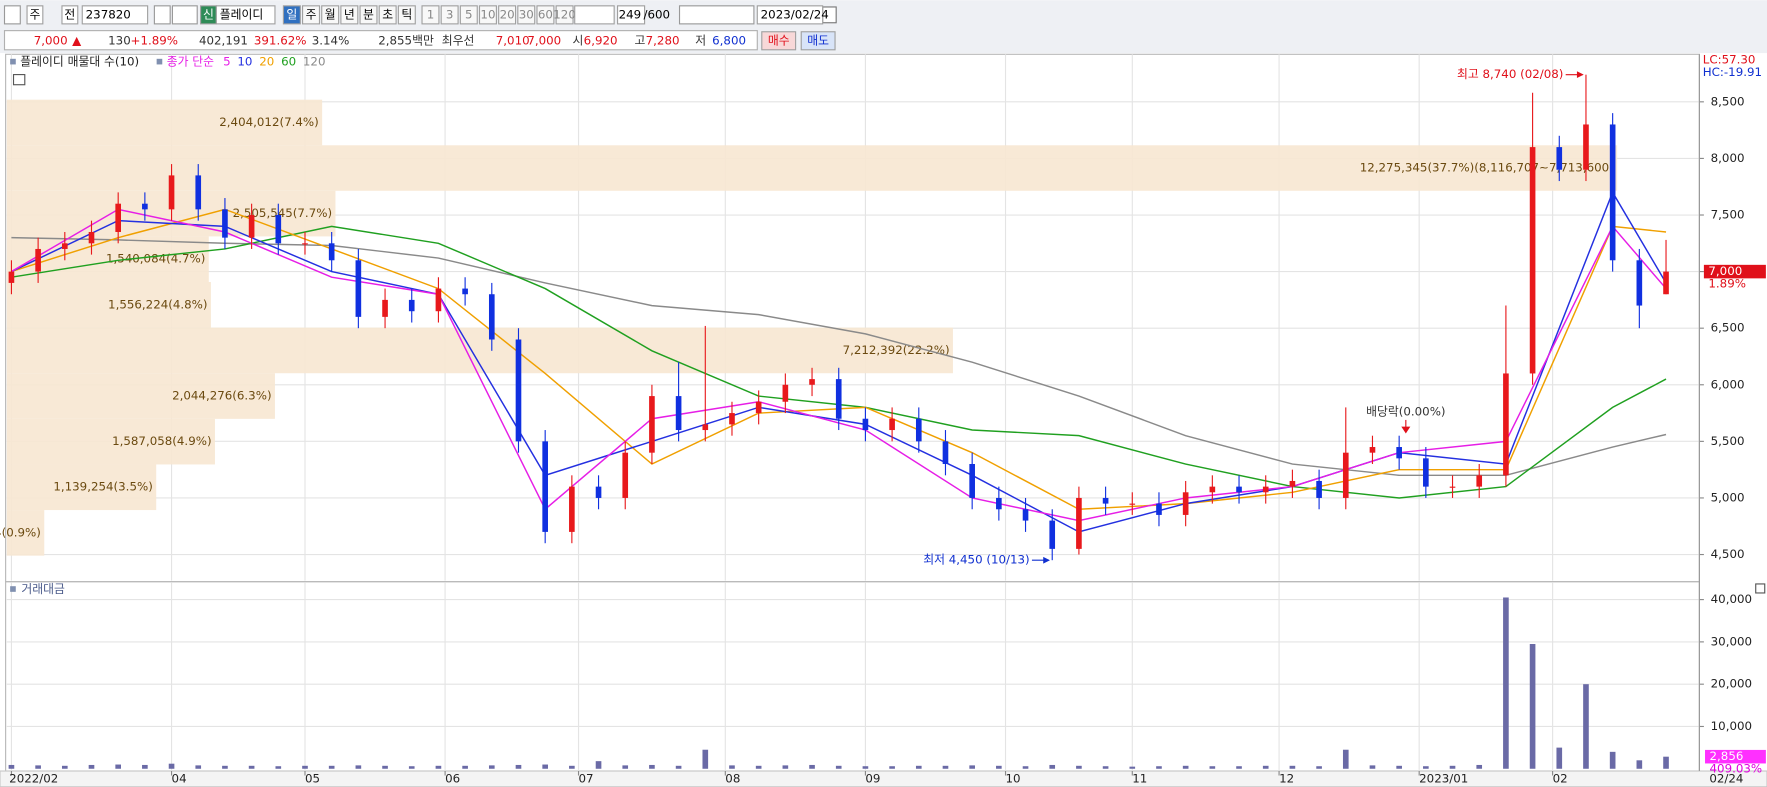 The height and width of the screenshot is (787, 1767). I want to click on toolbar-text: 6,920, so click(601, 40).